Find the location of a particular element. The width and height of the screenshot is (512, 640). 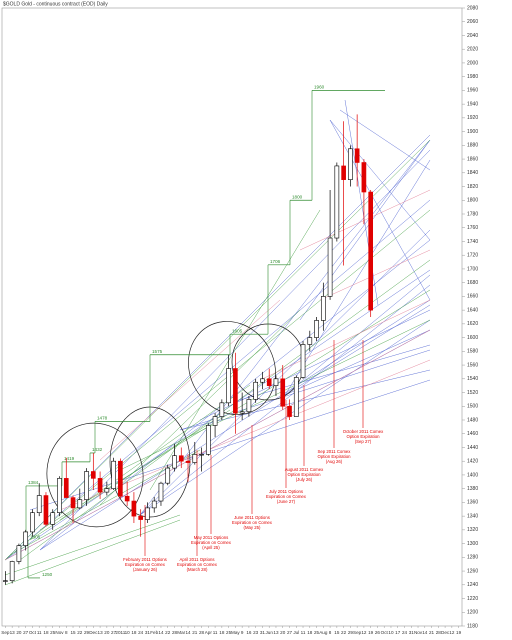

annotation: (Aug 26) is located at coordinates (334, 461).